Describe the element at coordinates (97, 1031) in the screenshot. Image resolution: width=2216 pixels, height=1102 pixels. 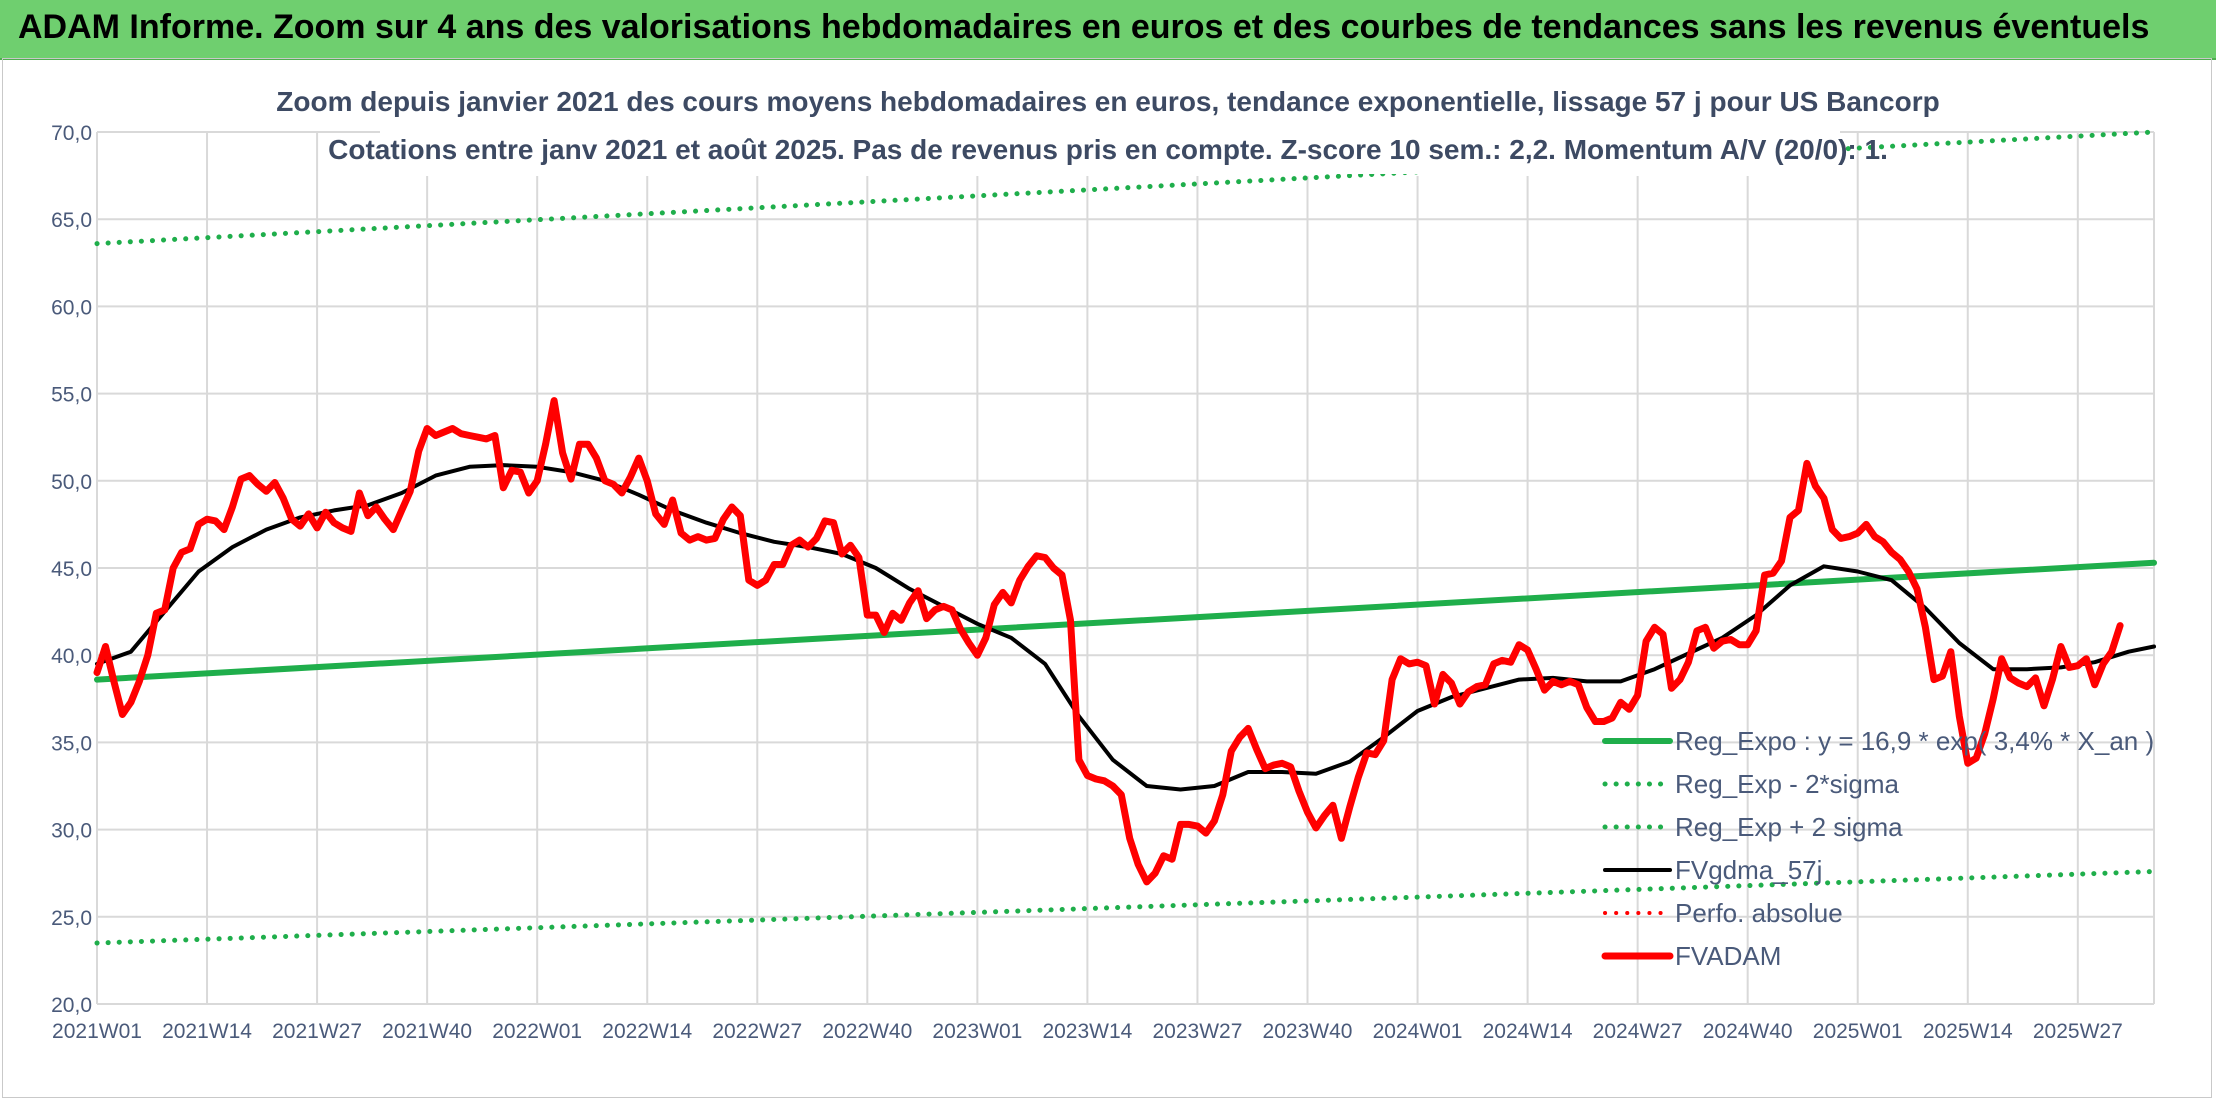
I see `x-tick-label: 2021W01` at that location.